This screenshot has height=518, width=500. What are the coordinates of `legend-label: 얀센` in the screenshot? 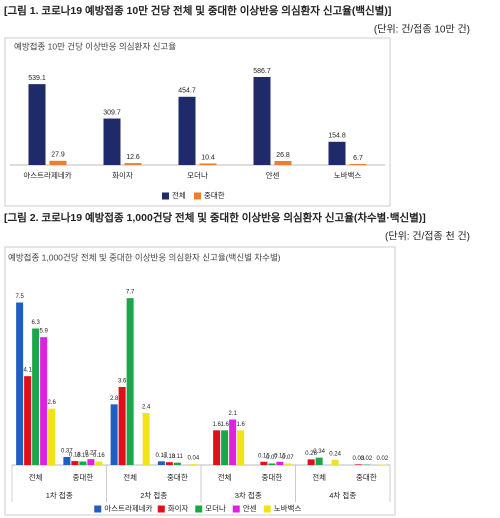 It's located at (250, 508).